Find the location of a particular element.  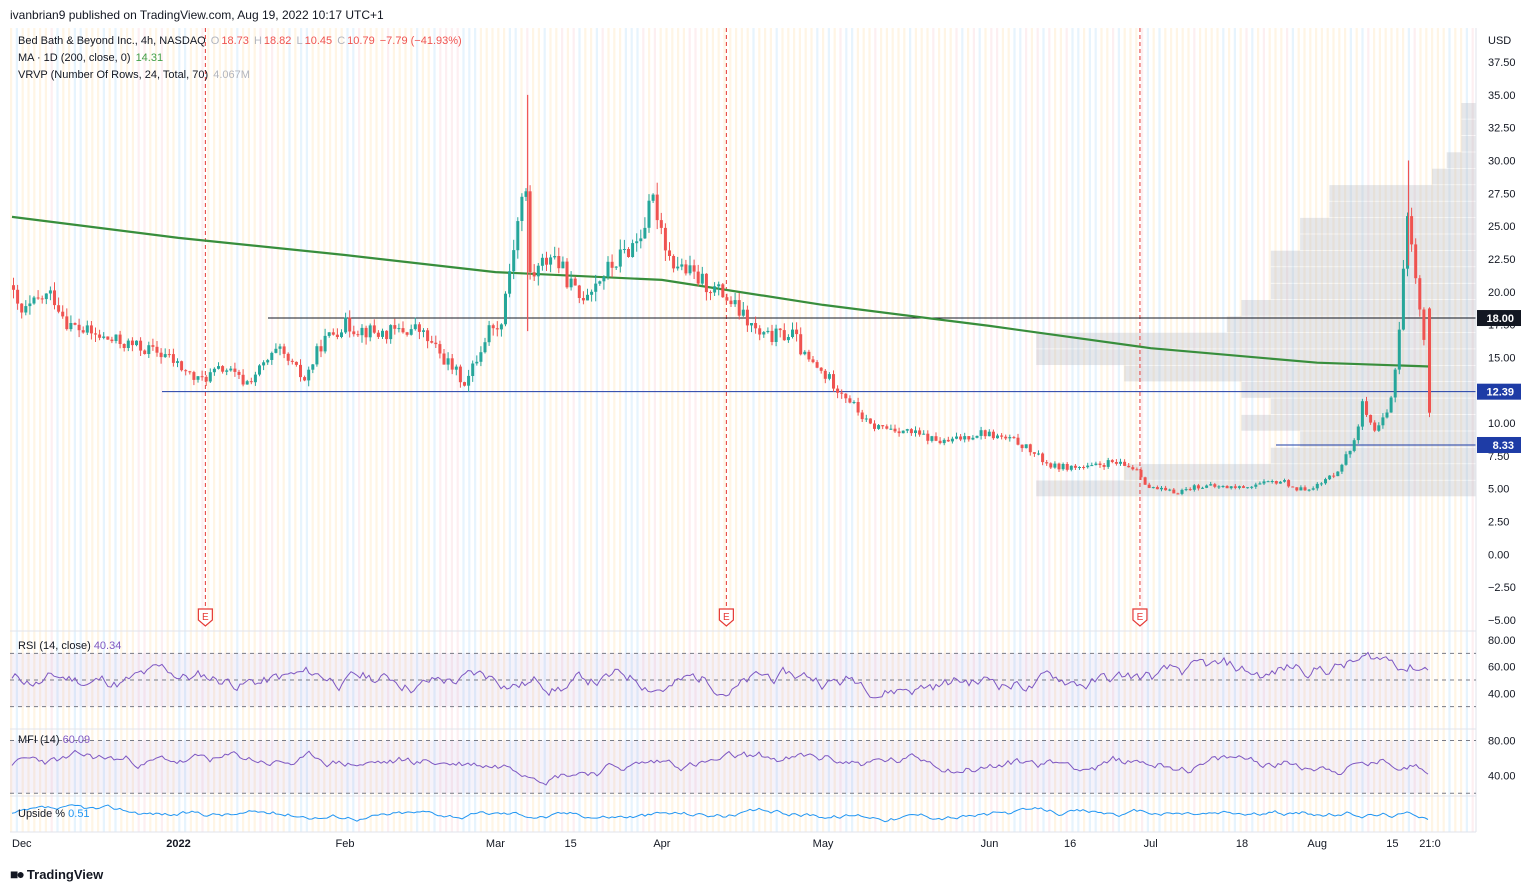

open-value: 18.73 is located at coordinates (235, 41).